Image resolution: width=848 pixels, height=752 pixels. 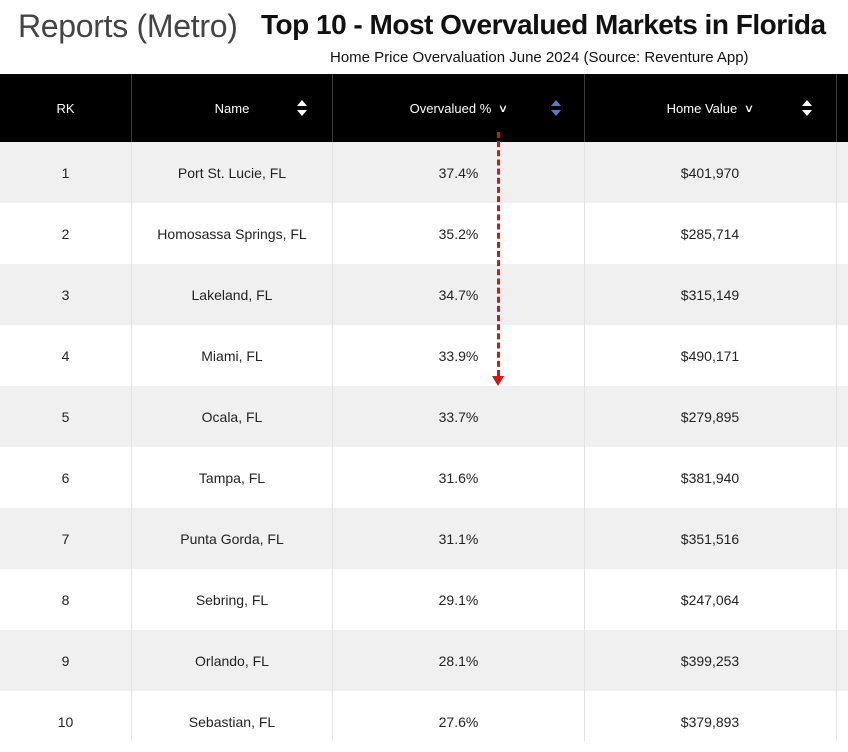 I want to click on column-header-rank: RK, so click(x=65, y=108).